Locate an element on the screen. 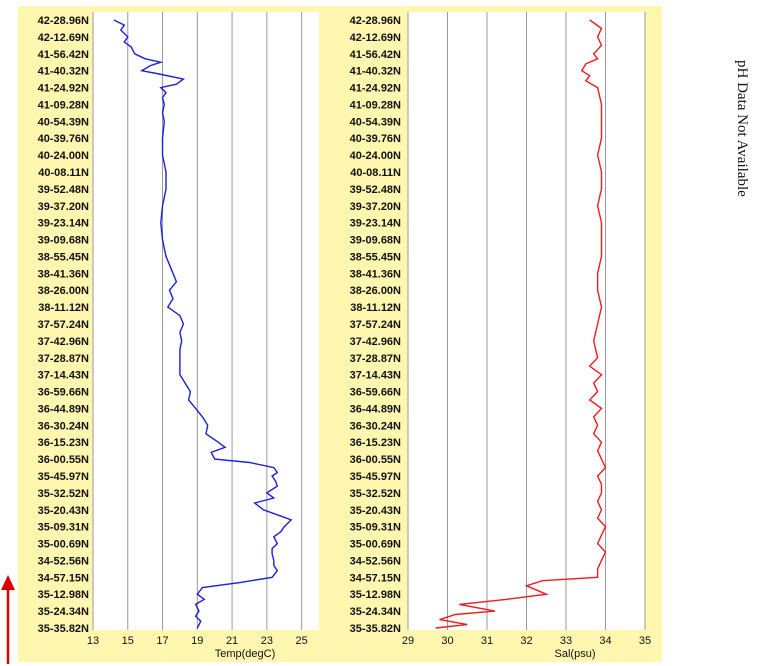 This screenshot has width=771, height=666. temp-latitude-label: 37-28.87N is located at coordinates (63, 359).